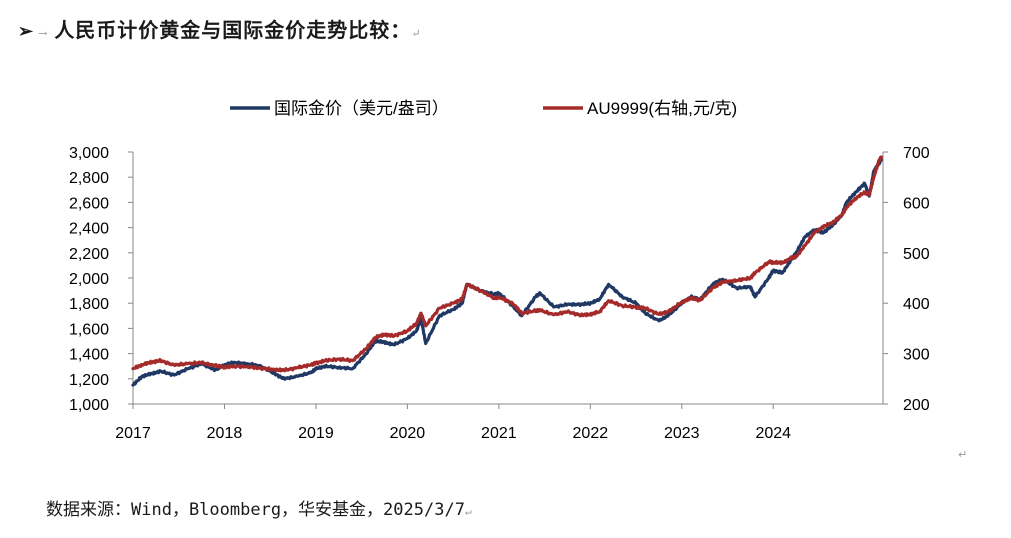  I want to click on x-tick-label: 2022, so click(591, 433).